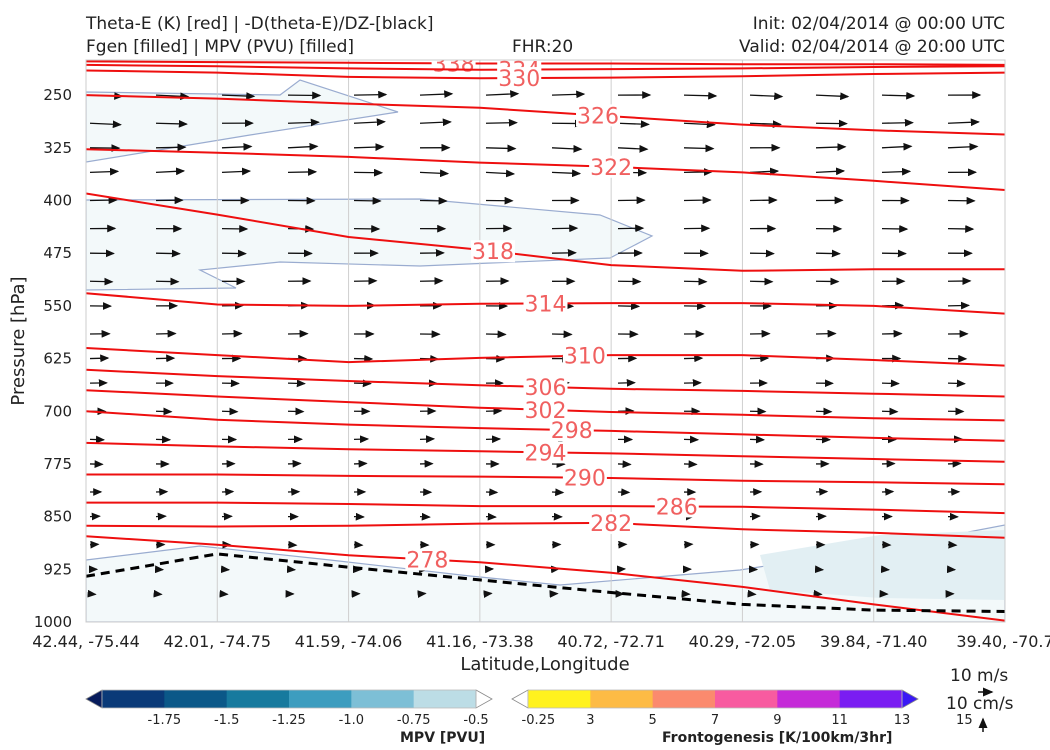 The width and height of the screenshot is (1050, 750). I want to click on y-tick-label: 250, so click(57, 95).